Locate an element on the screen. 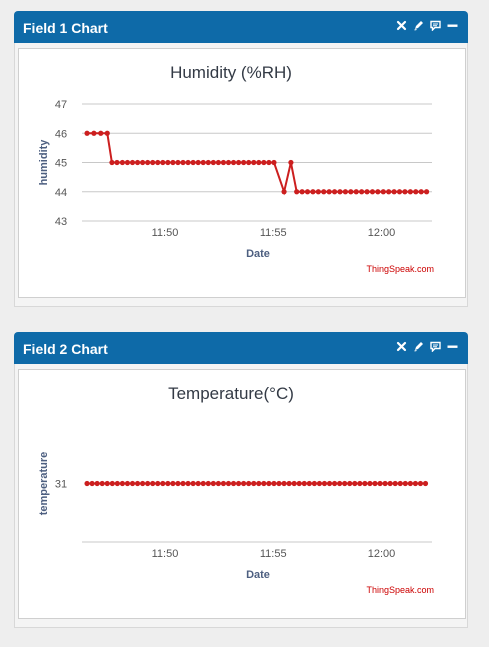 This screenshot has width=489, height=647. y-axis-label: humidity is located at coordinates (44, 162).